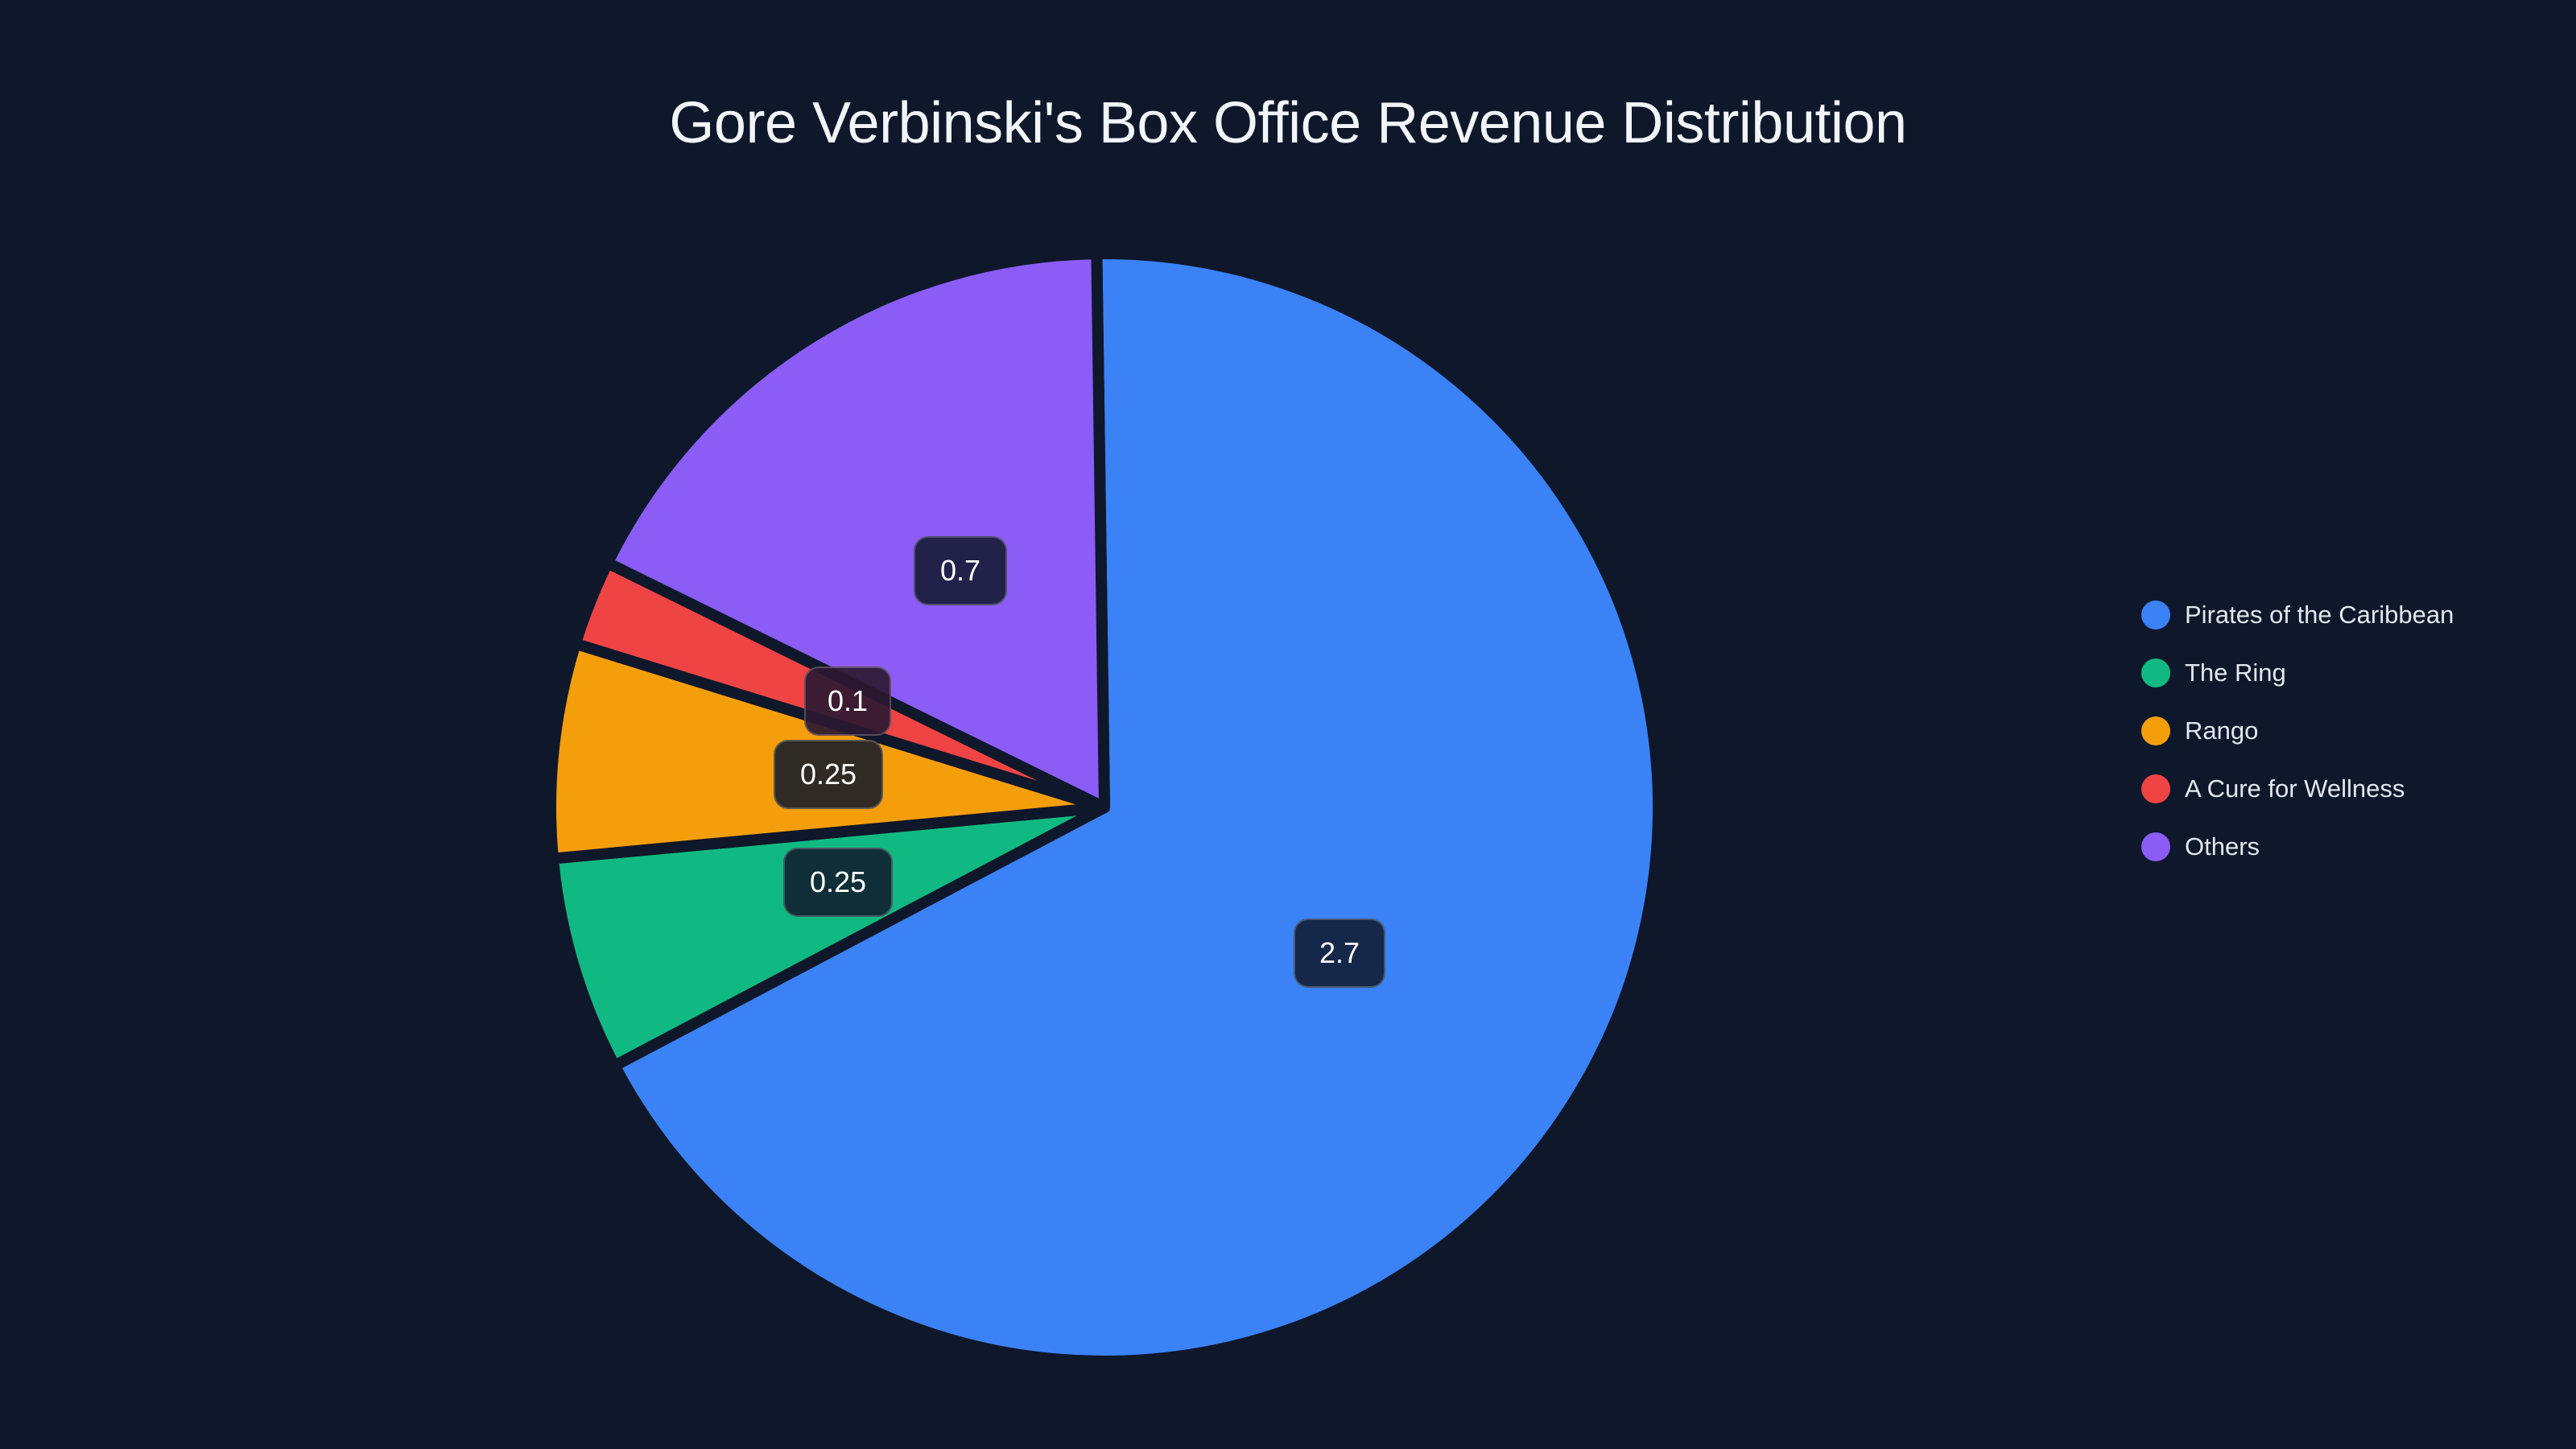 The image size is (2576, 1449). I want to click on legend-label: A Cure for Wellness, so click(2295, 788).